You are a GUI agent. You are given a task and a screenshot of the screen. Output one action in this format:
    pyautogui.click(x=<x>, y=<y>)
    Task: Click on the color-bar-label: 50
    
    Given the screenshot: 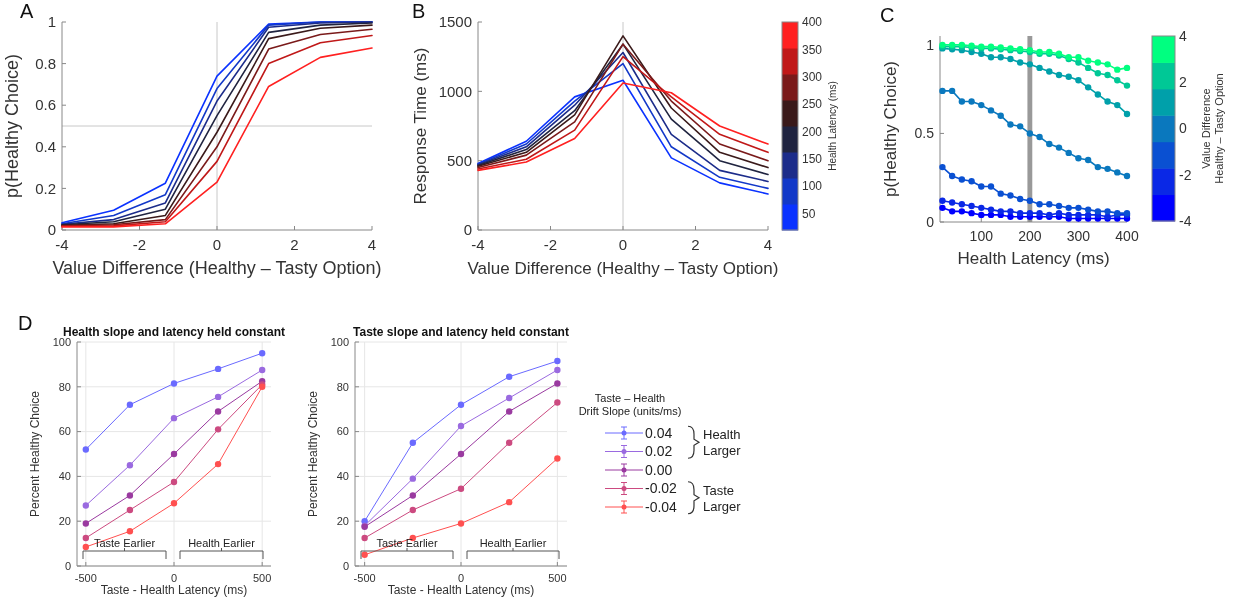 What is the action you would take?
    pyautogui.click(x=809, y=213)
    